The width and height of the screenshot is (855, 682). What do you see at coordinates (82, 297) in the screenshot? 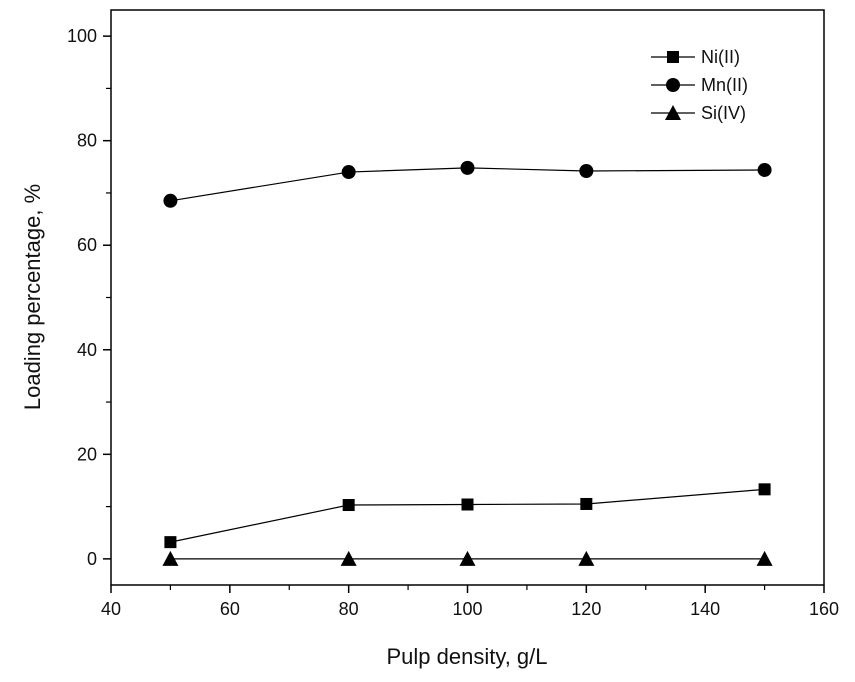
I see `y-tick-labels: 0 20 40 60 80 100` at bounding box center [82, 297].